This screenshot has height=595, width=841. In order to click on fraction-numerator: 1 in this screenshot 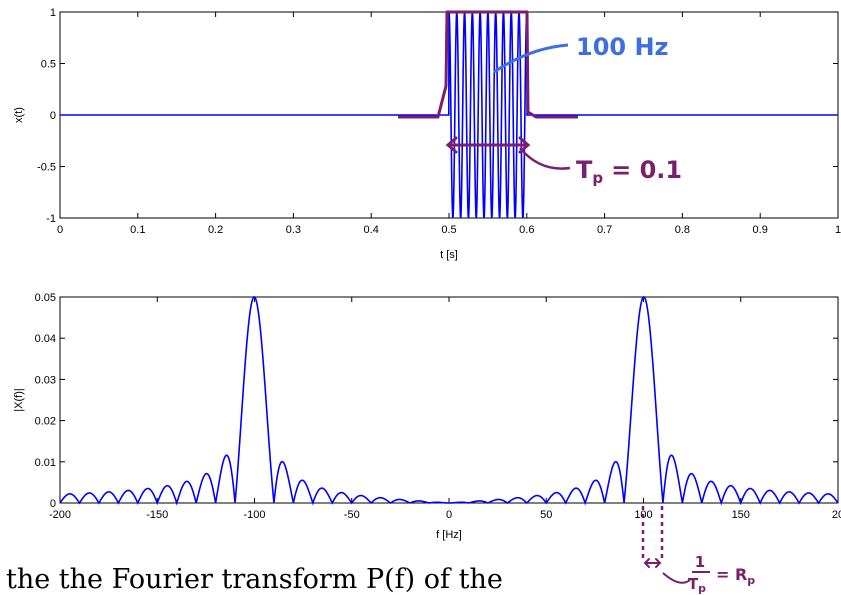, I will do `click(700, 562)`.